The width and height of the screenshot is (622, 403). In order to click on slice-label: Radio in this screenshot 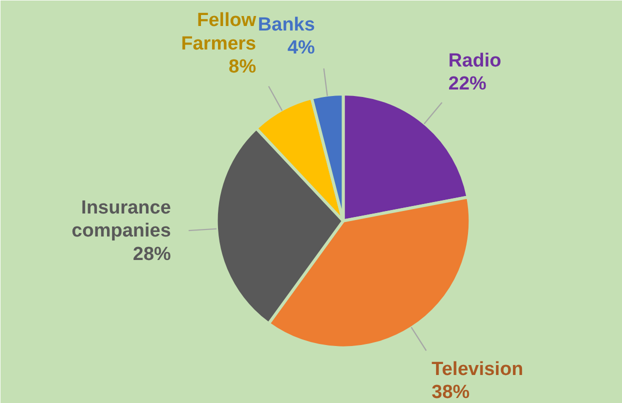, I will do `click(475, 61)`.